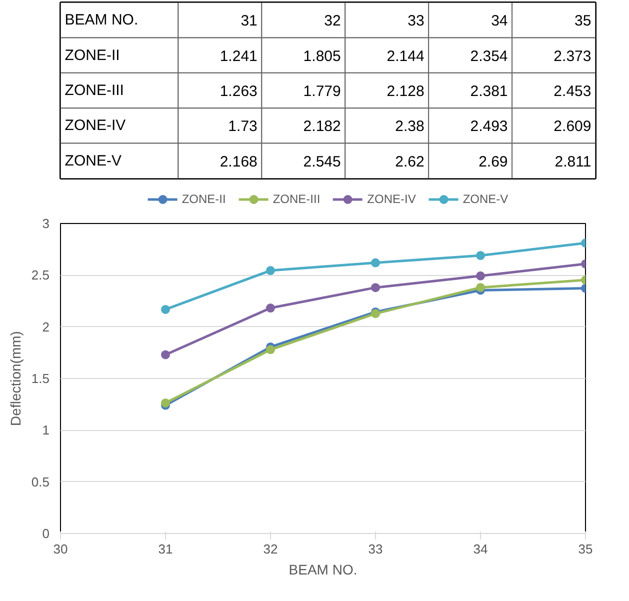 Image resolution: width=629 pixels, height=601 pixels. What do you see at coordinates (239, 91) in the screenshot?
I see `data-label: 1.263` at bounding box center [239, 91].